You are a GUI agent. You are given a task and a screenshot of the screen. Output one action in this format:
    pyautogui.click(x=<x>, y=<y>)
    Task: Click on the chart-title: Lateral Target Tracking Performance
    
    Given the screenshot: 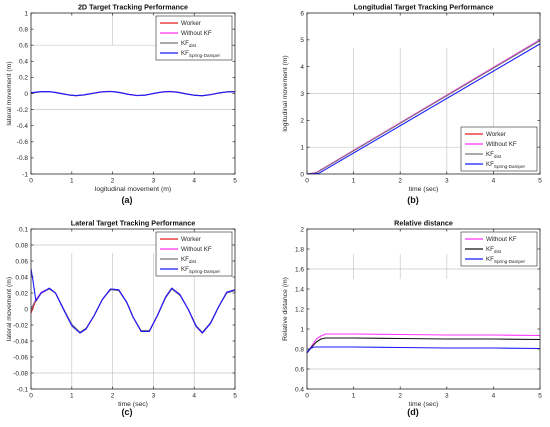 What is the action you would take?
    pyautogui.click(x=133, y=223)
    